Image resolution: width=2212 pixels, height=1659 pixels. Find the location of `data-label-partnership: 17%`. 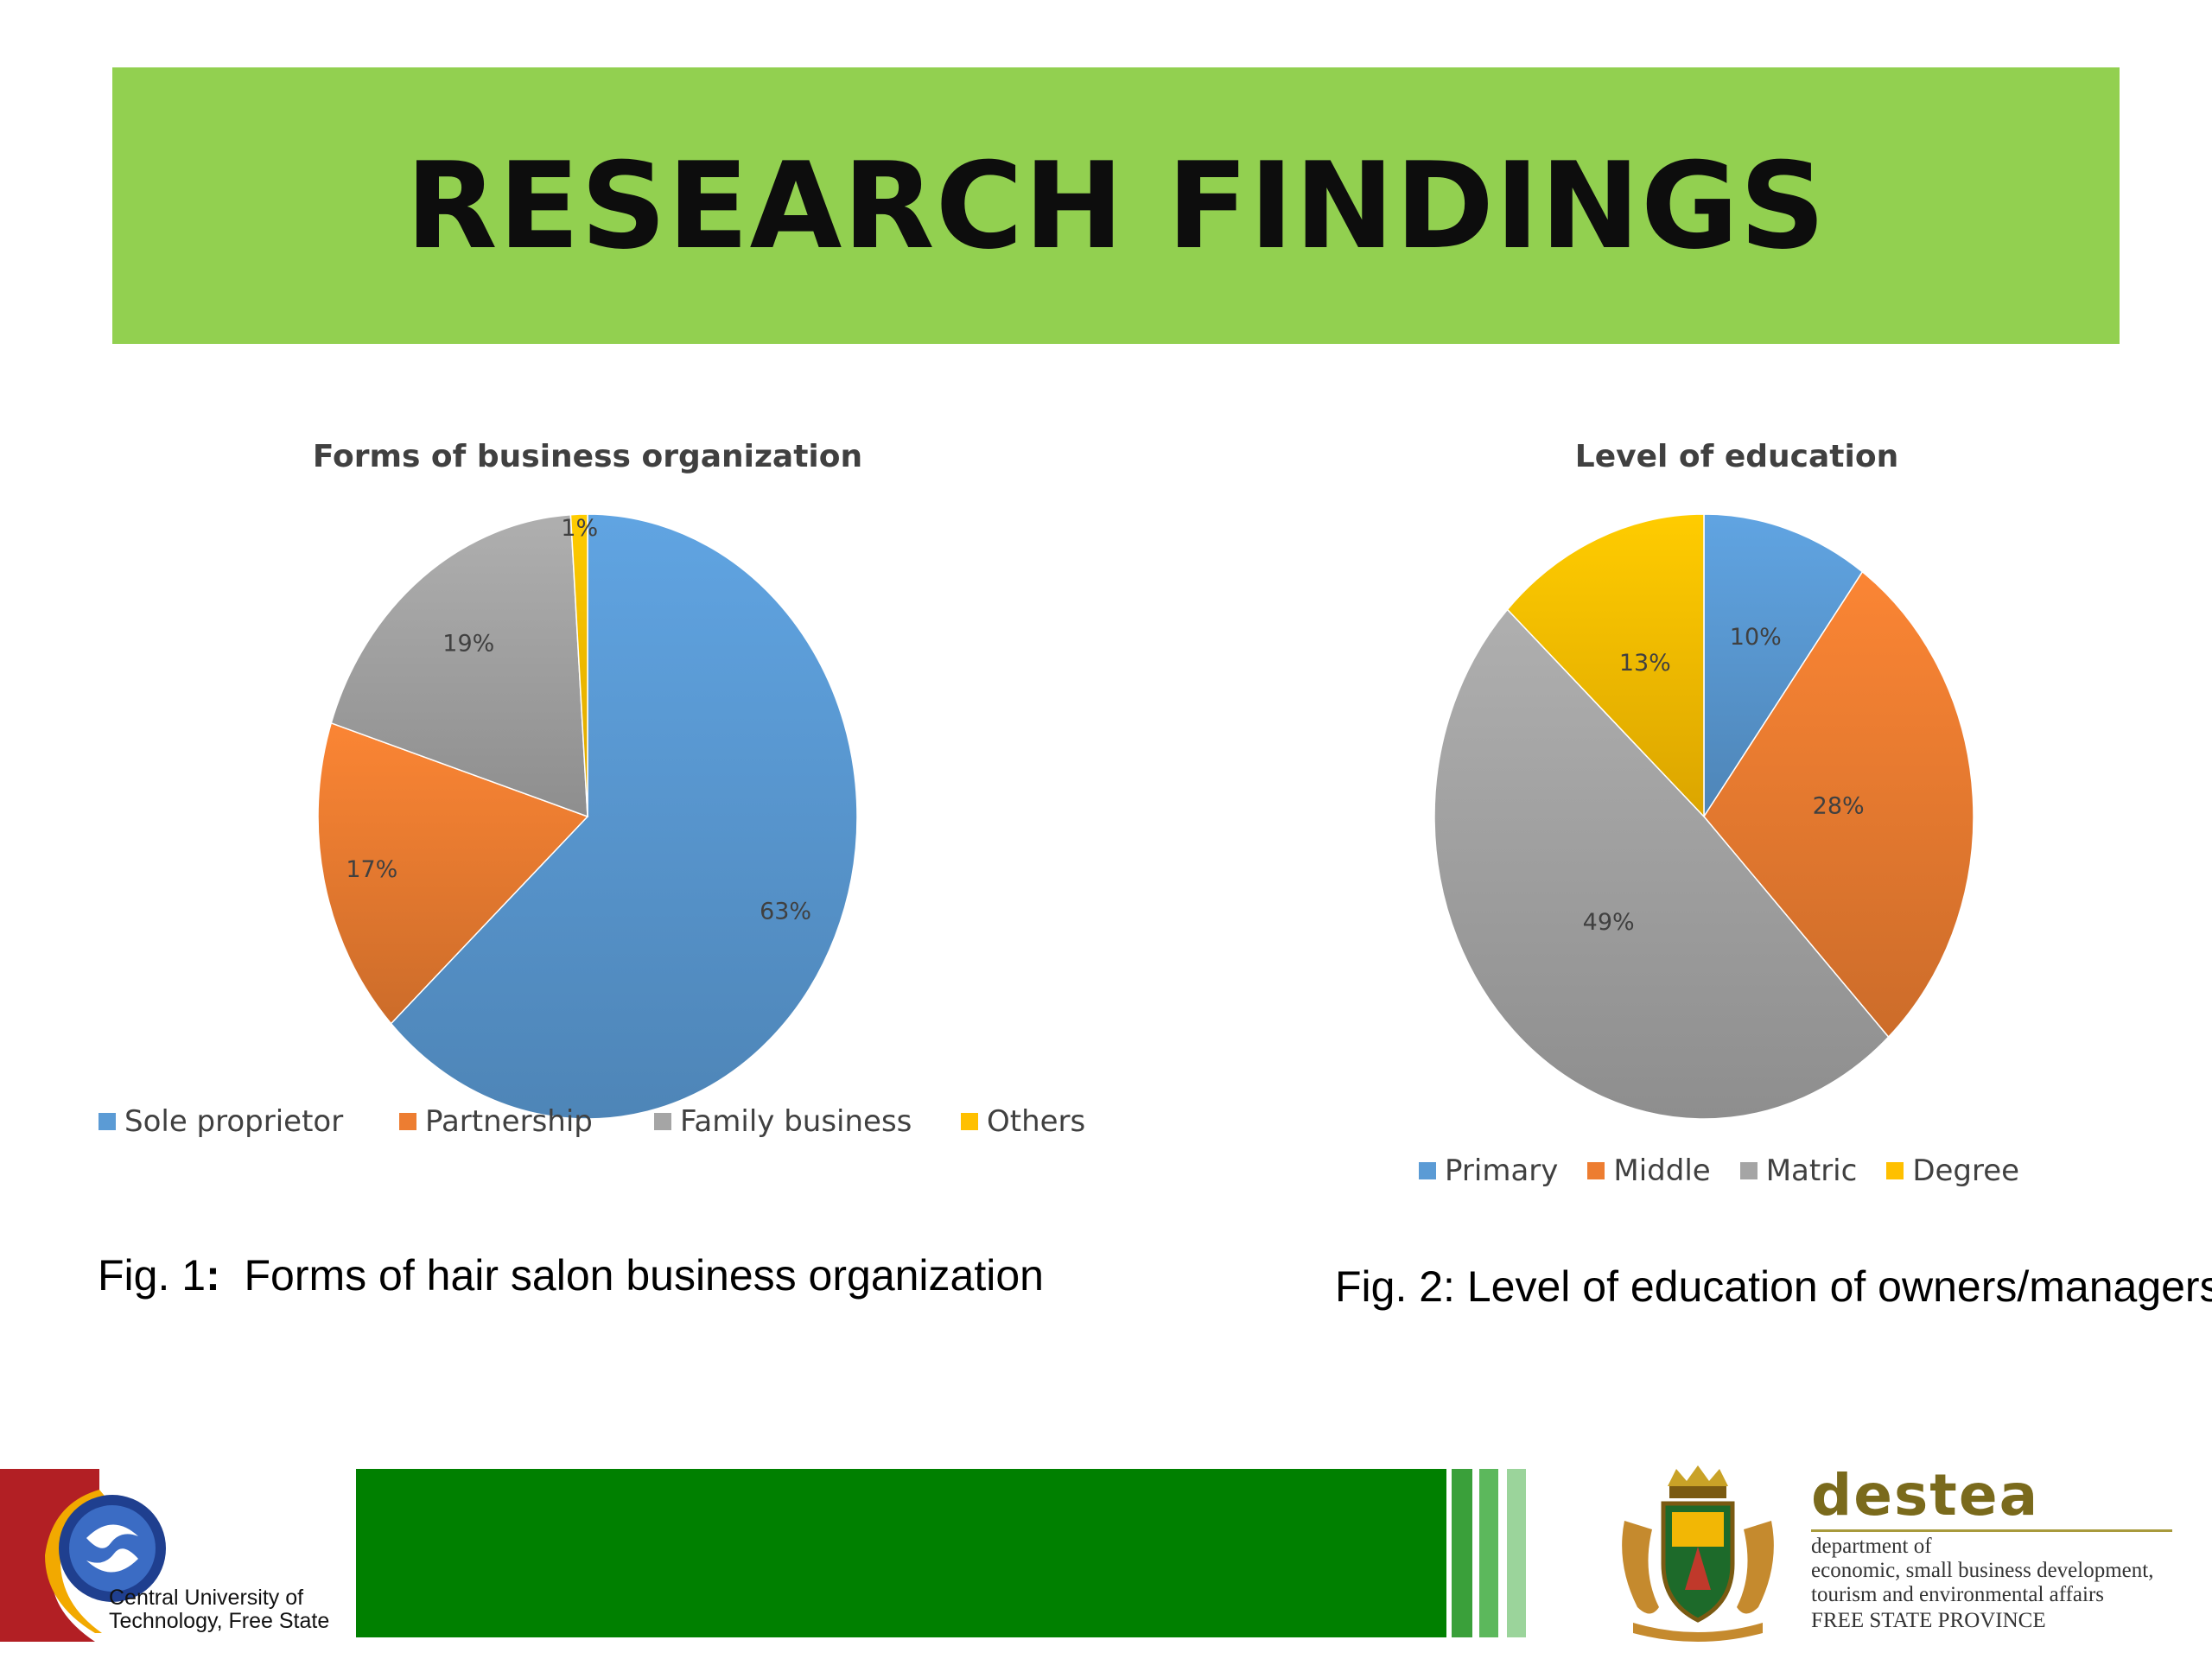

data-label-partnership: 17% is located at coordinates (371, 869).